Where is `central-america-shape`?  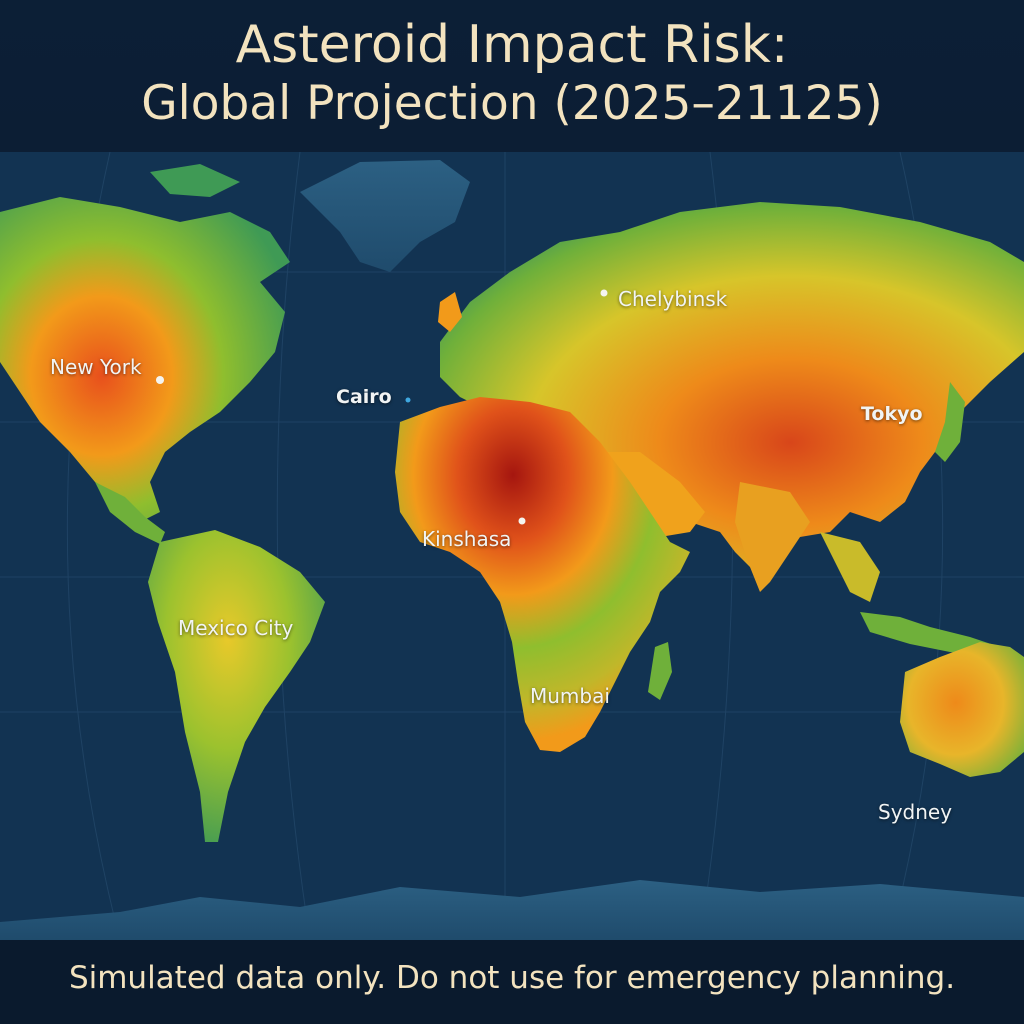
central-america-shape is located at coordinates (130, 513).